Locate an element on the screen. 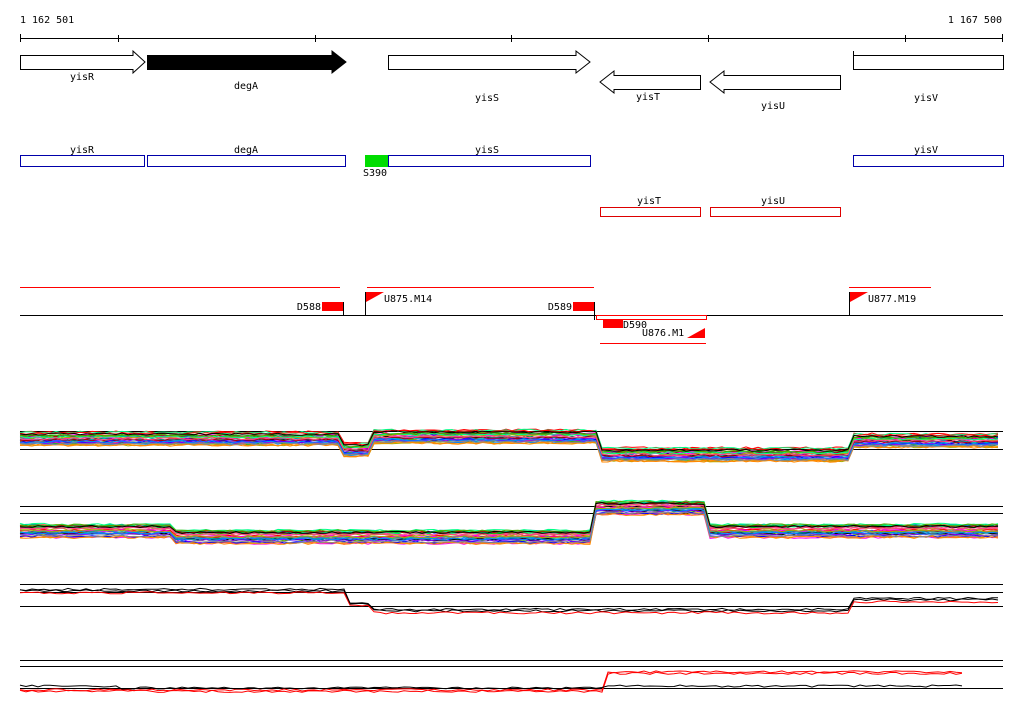 The image size is (1024, 719). down-block-D589 is located at coordinates (583, 306).